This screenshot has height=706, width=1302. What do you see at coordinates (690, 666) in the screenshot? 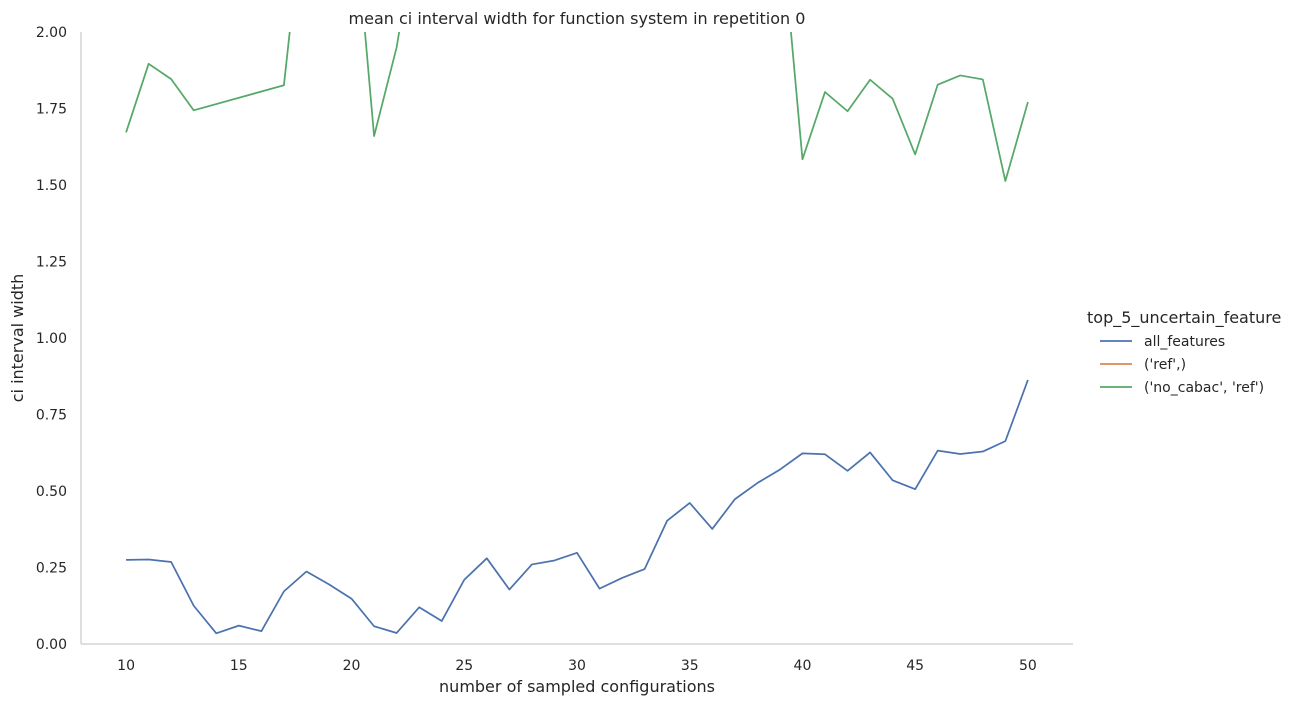
I see `x-tick-label: 35` at bounding box center [690, 666].